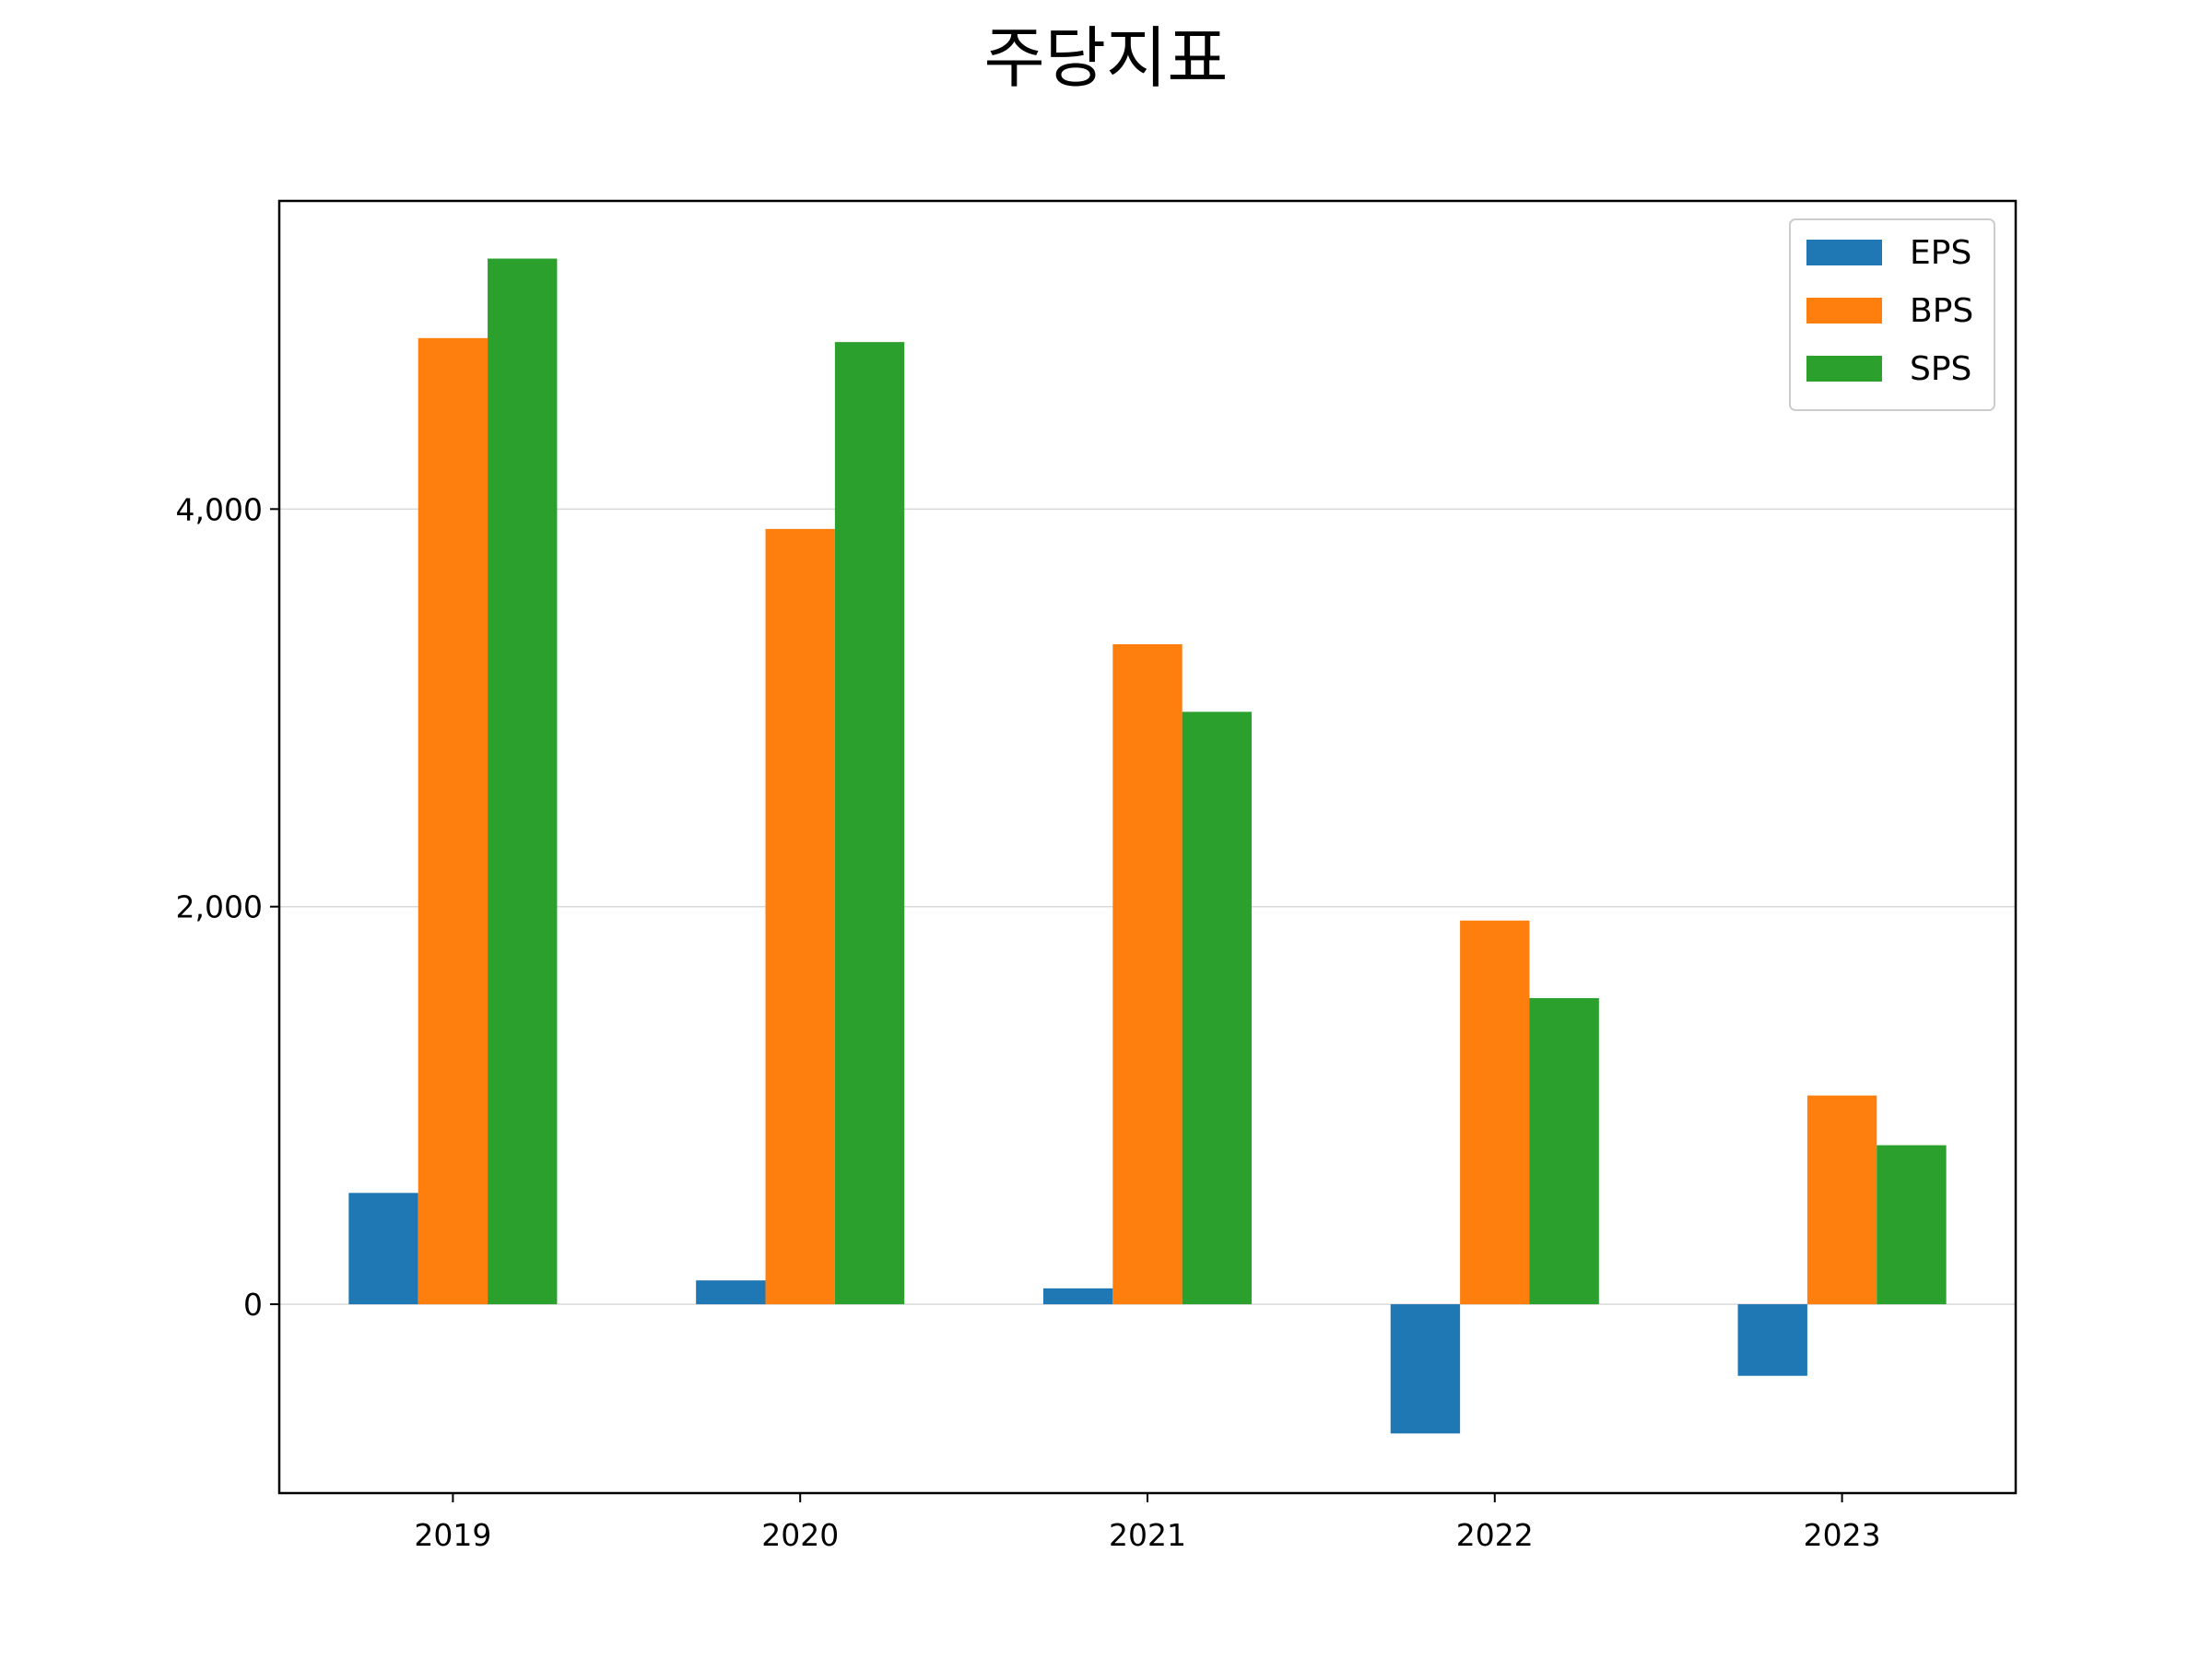  What do you see at coordinates (1495, 1535) in the screenshot?
I see `x-tick-label: 2022` at bounding box center [1495, 1535].